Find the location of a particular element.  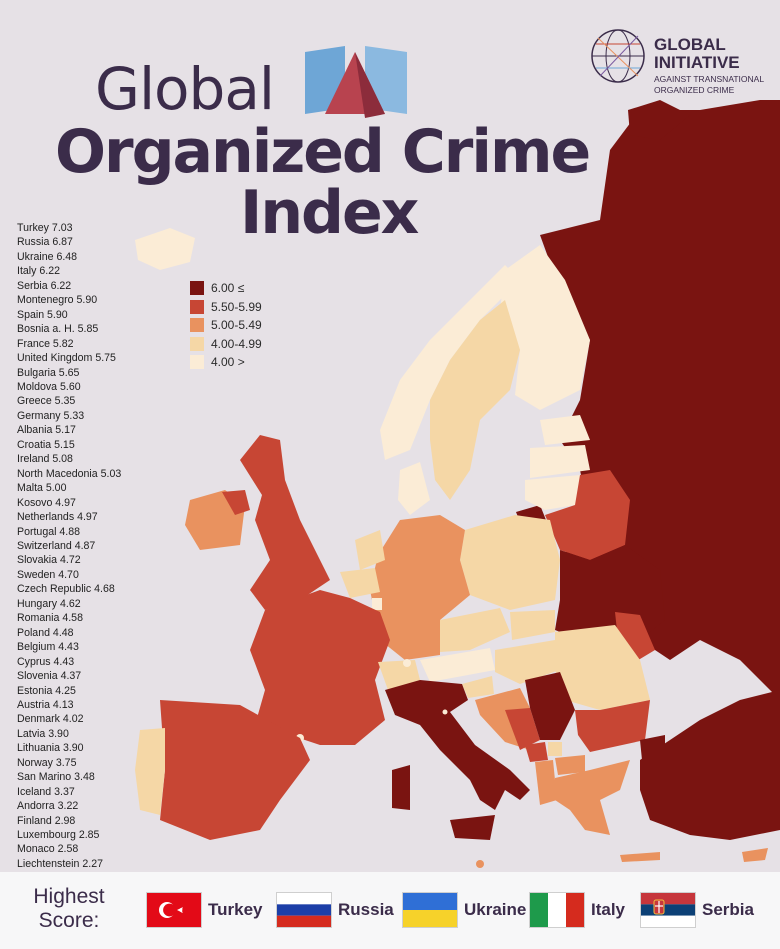

country-turkey-thrace is located at coordinates (652, 747).